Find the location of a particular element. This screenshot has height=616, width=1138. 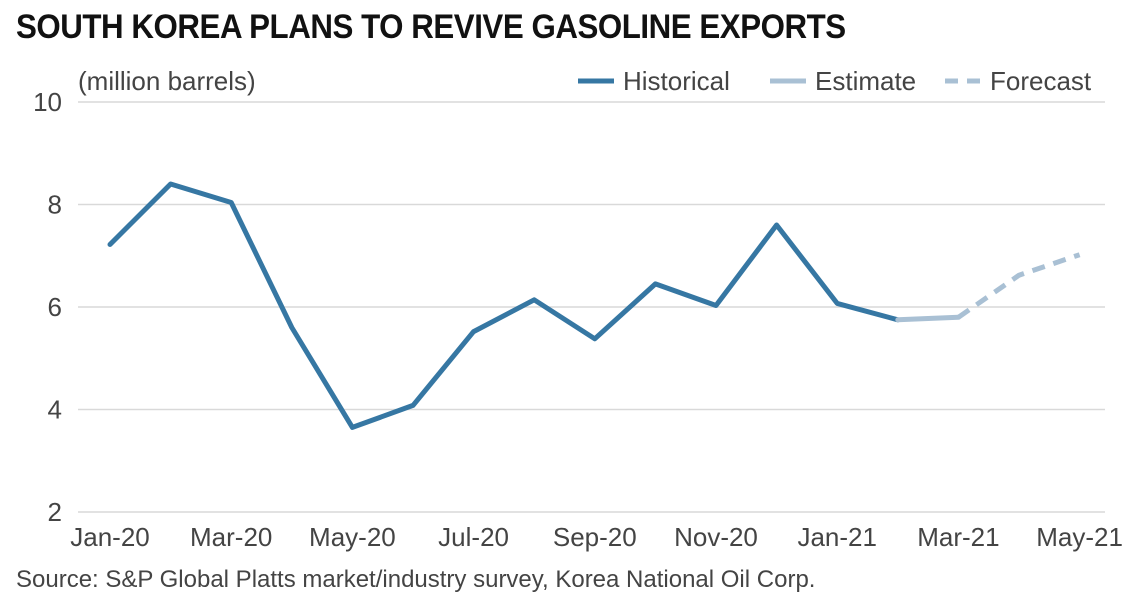

legend: Historical Estimate Forecast is located at coordinates (835, 81).